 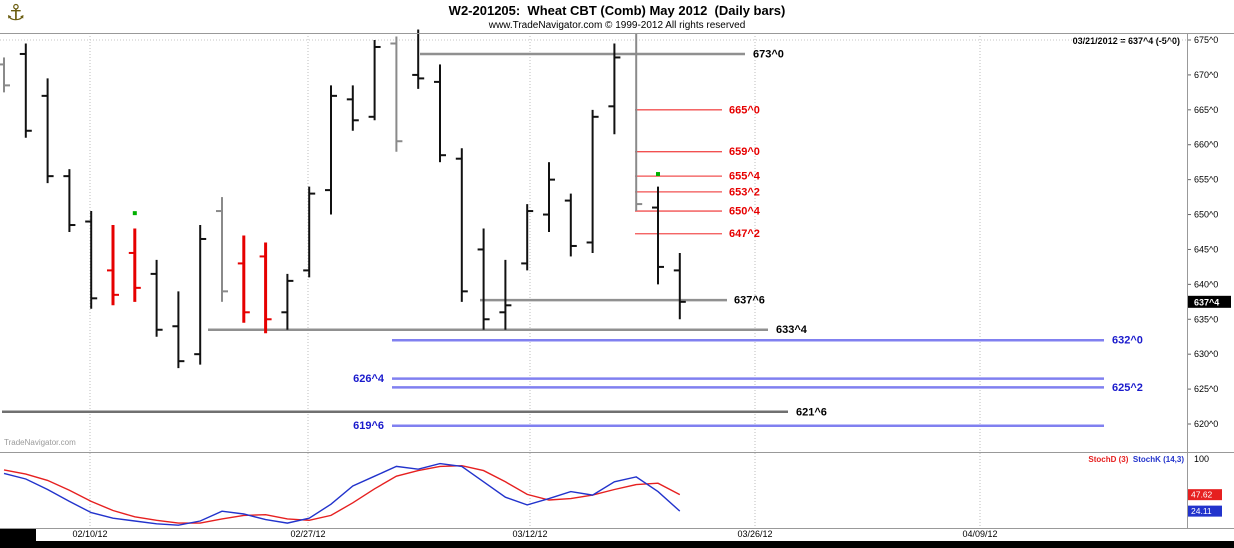 I want to click on price-axis-label: 650^0, so click(x=1206, y=215).